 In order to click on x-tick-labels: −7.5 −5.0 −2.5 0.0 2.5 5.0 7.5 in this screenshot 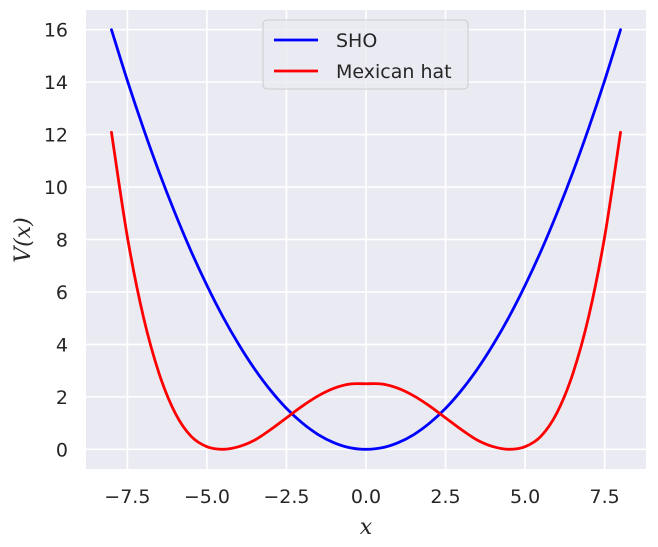, I will do `click(361, 497)`.